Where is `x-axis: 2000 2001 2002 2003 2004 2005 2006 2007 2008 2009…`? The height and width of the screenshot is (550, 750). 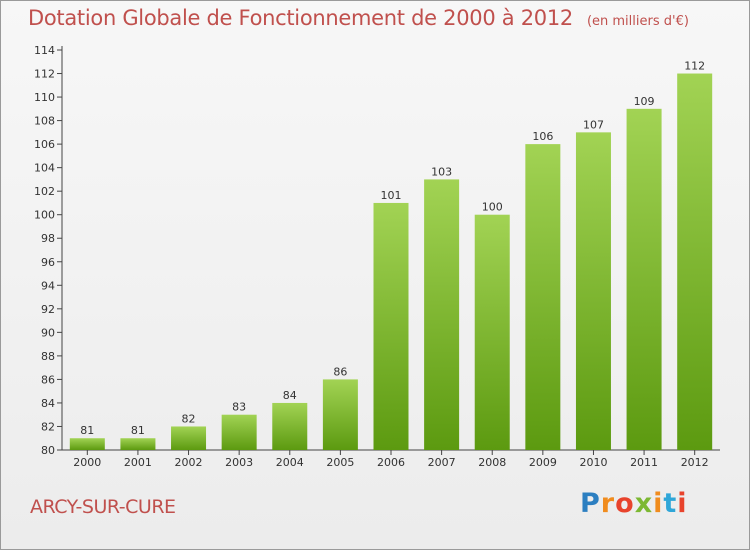
x-axis: 2000 2001 2002 2003 2004 2005 2006 2007 2008 2009… is located at coordinates (391, 459).